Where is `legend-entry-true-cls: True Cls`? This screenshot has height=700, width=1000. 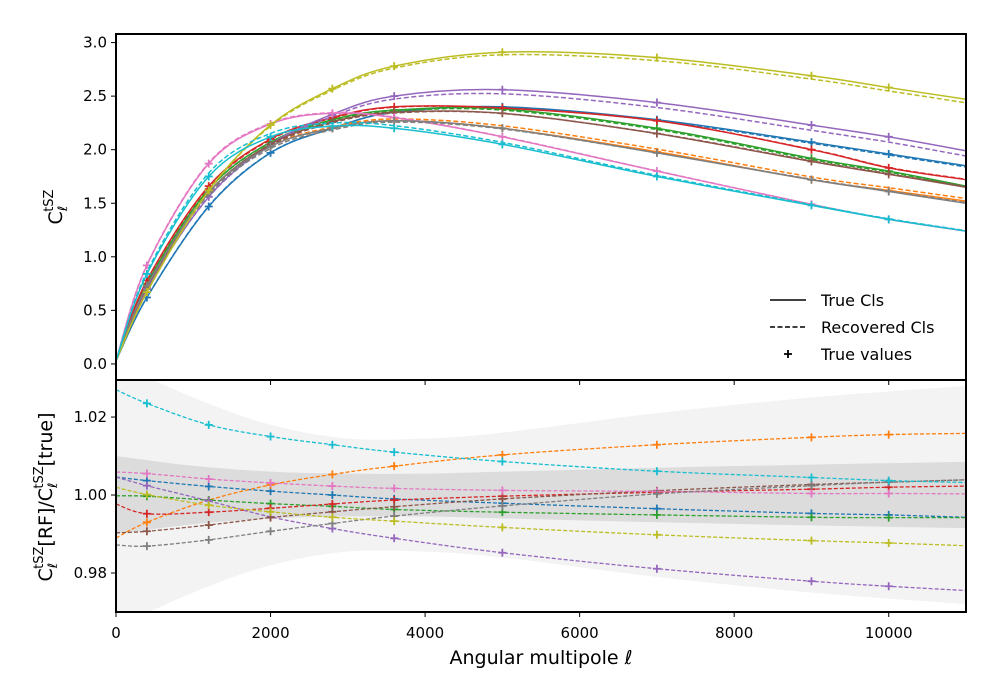 legend-entry-true-cls: True Cls is located at coordinates (852, 300).